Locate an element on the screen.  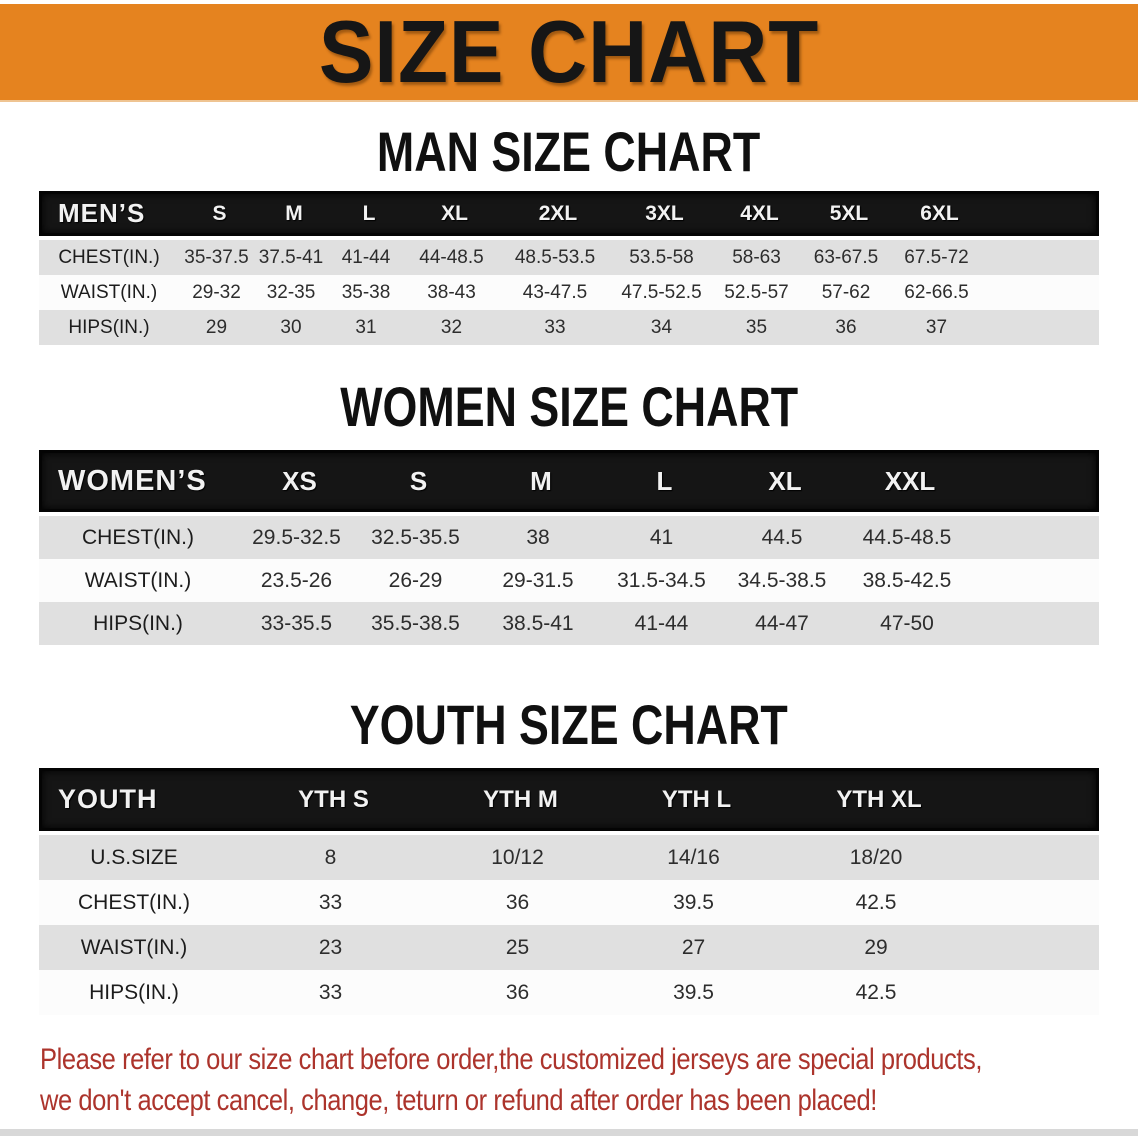
measurement-value: 47.5-52.5 is located at coordinates (661, 292).